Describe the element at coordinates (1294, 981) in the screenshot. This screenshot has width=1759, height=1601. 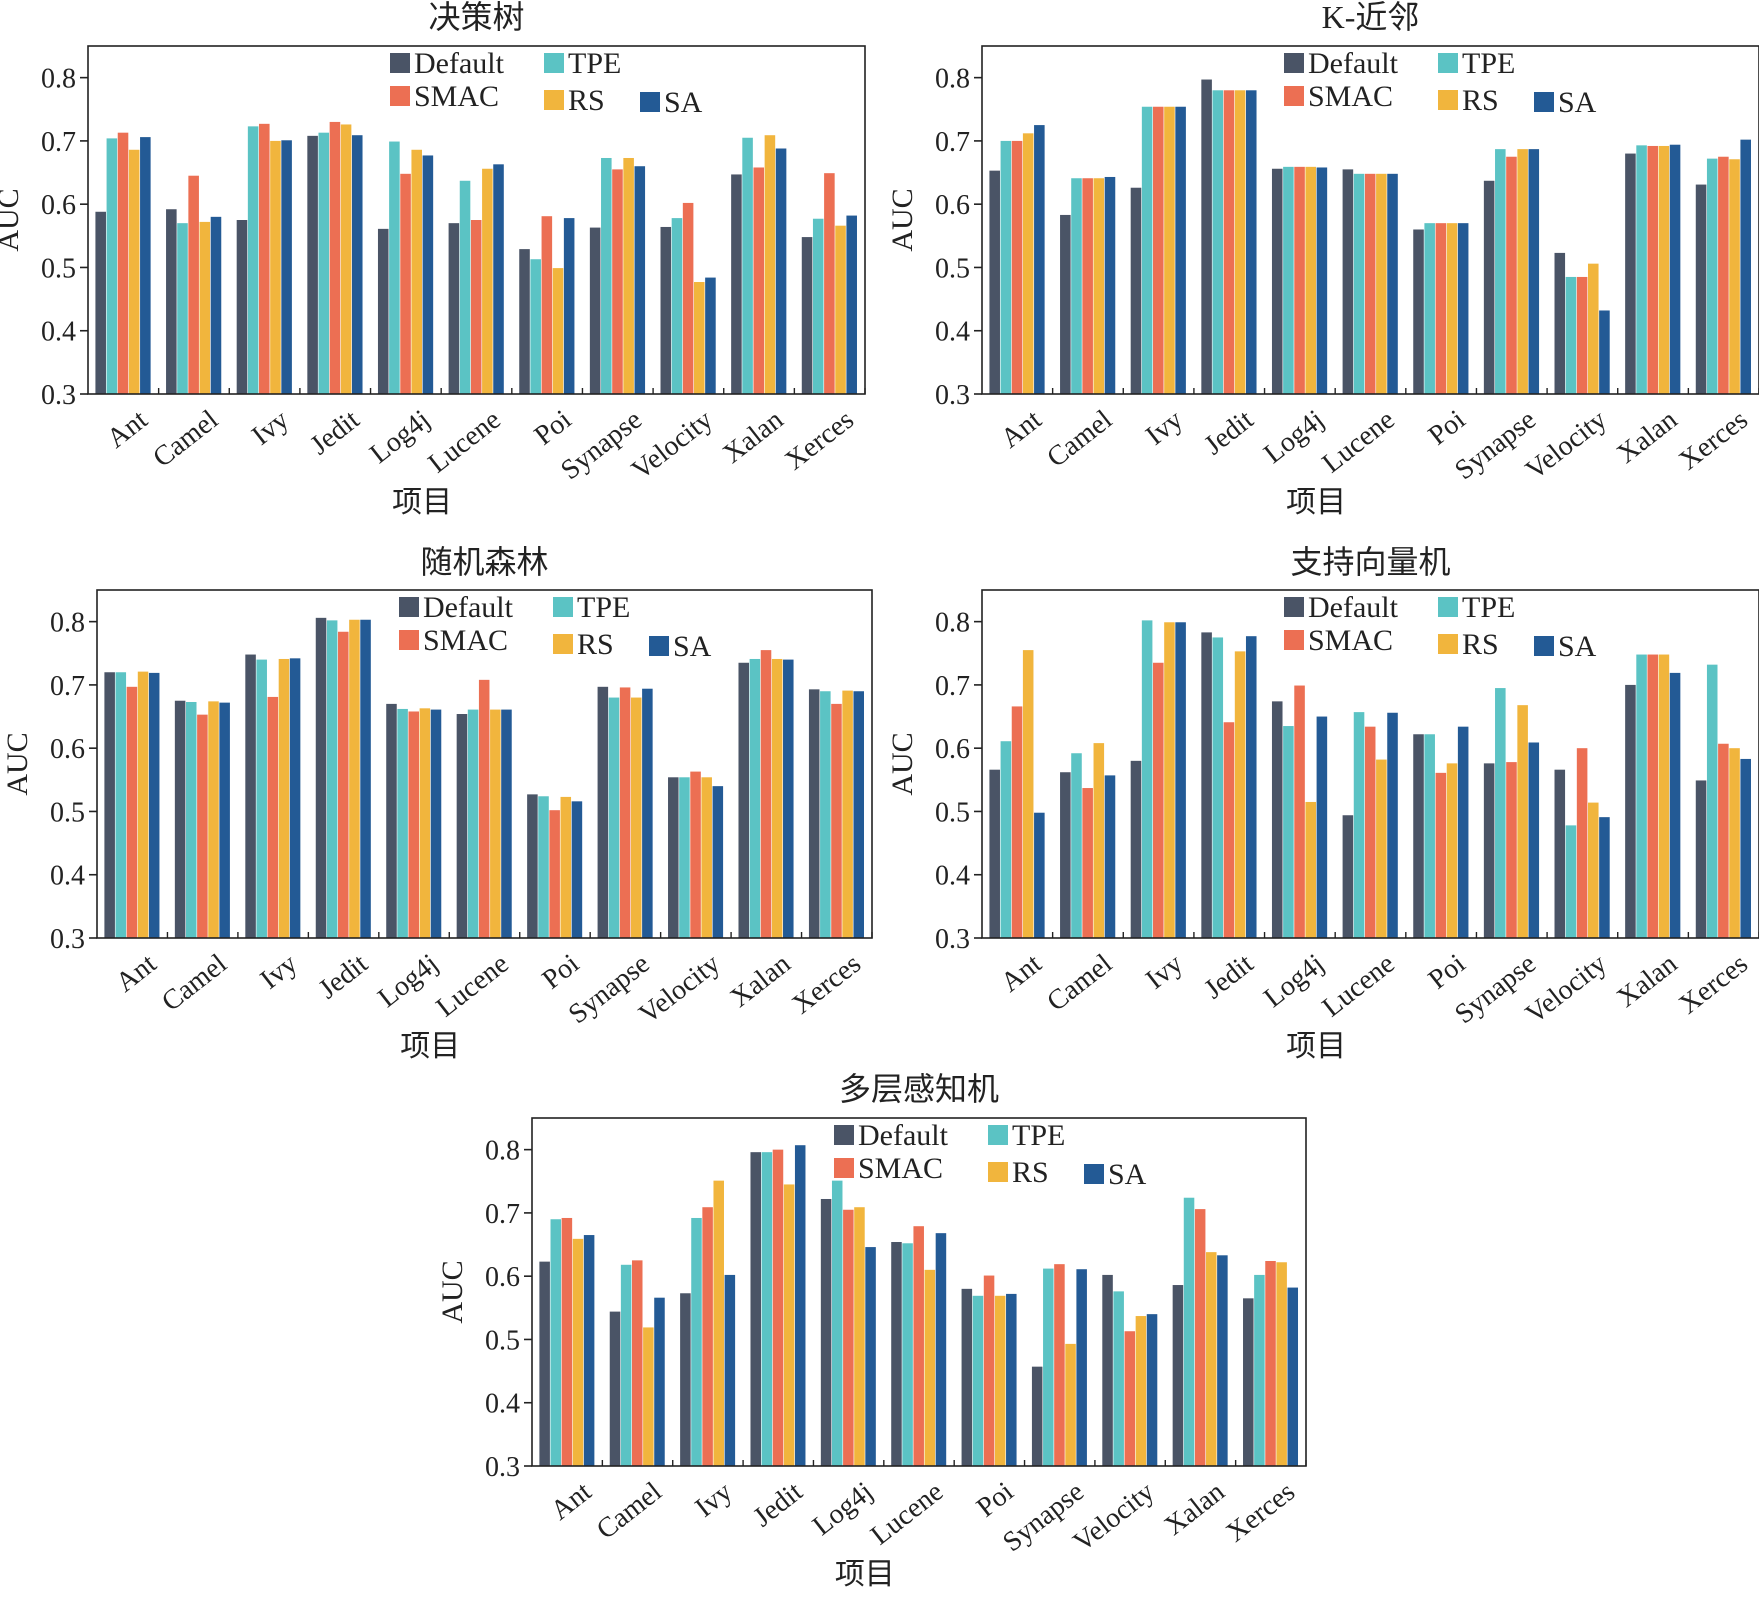
I see `x-tick-label-log4j: Log4j` at that location.